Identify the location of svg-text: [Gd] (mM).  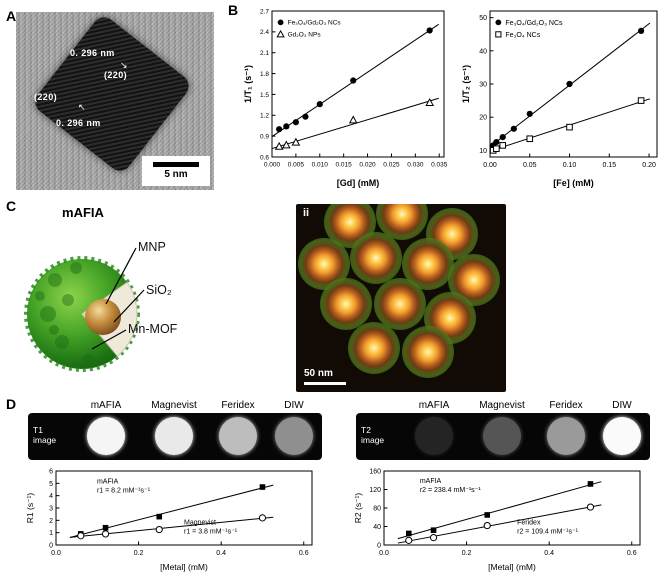
(358, 183).